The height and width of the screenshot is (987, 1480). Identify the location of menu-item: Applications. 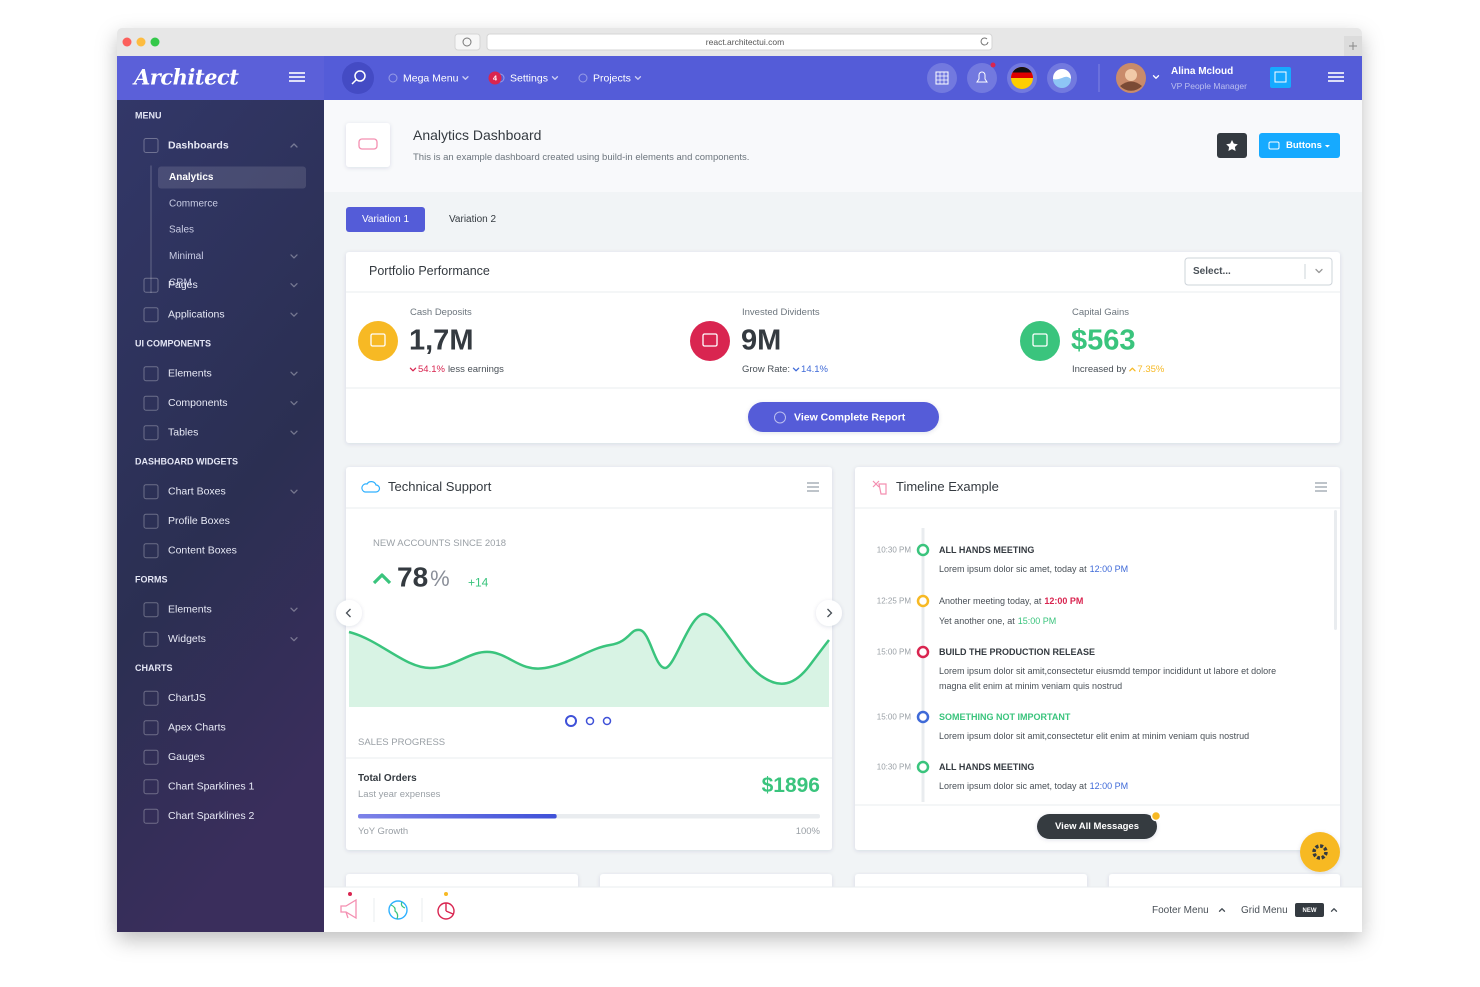
(196, 314).